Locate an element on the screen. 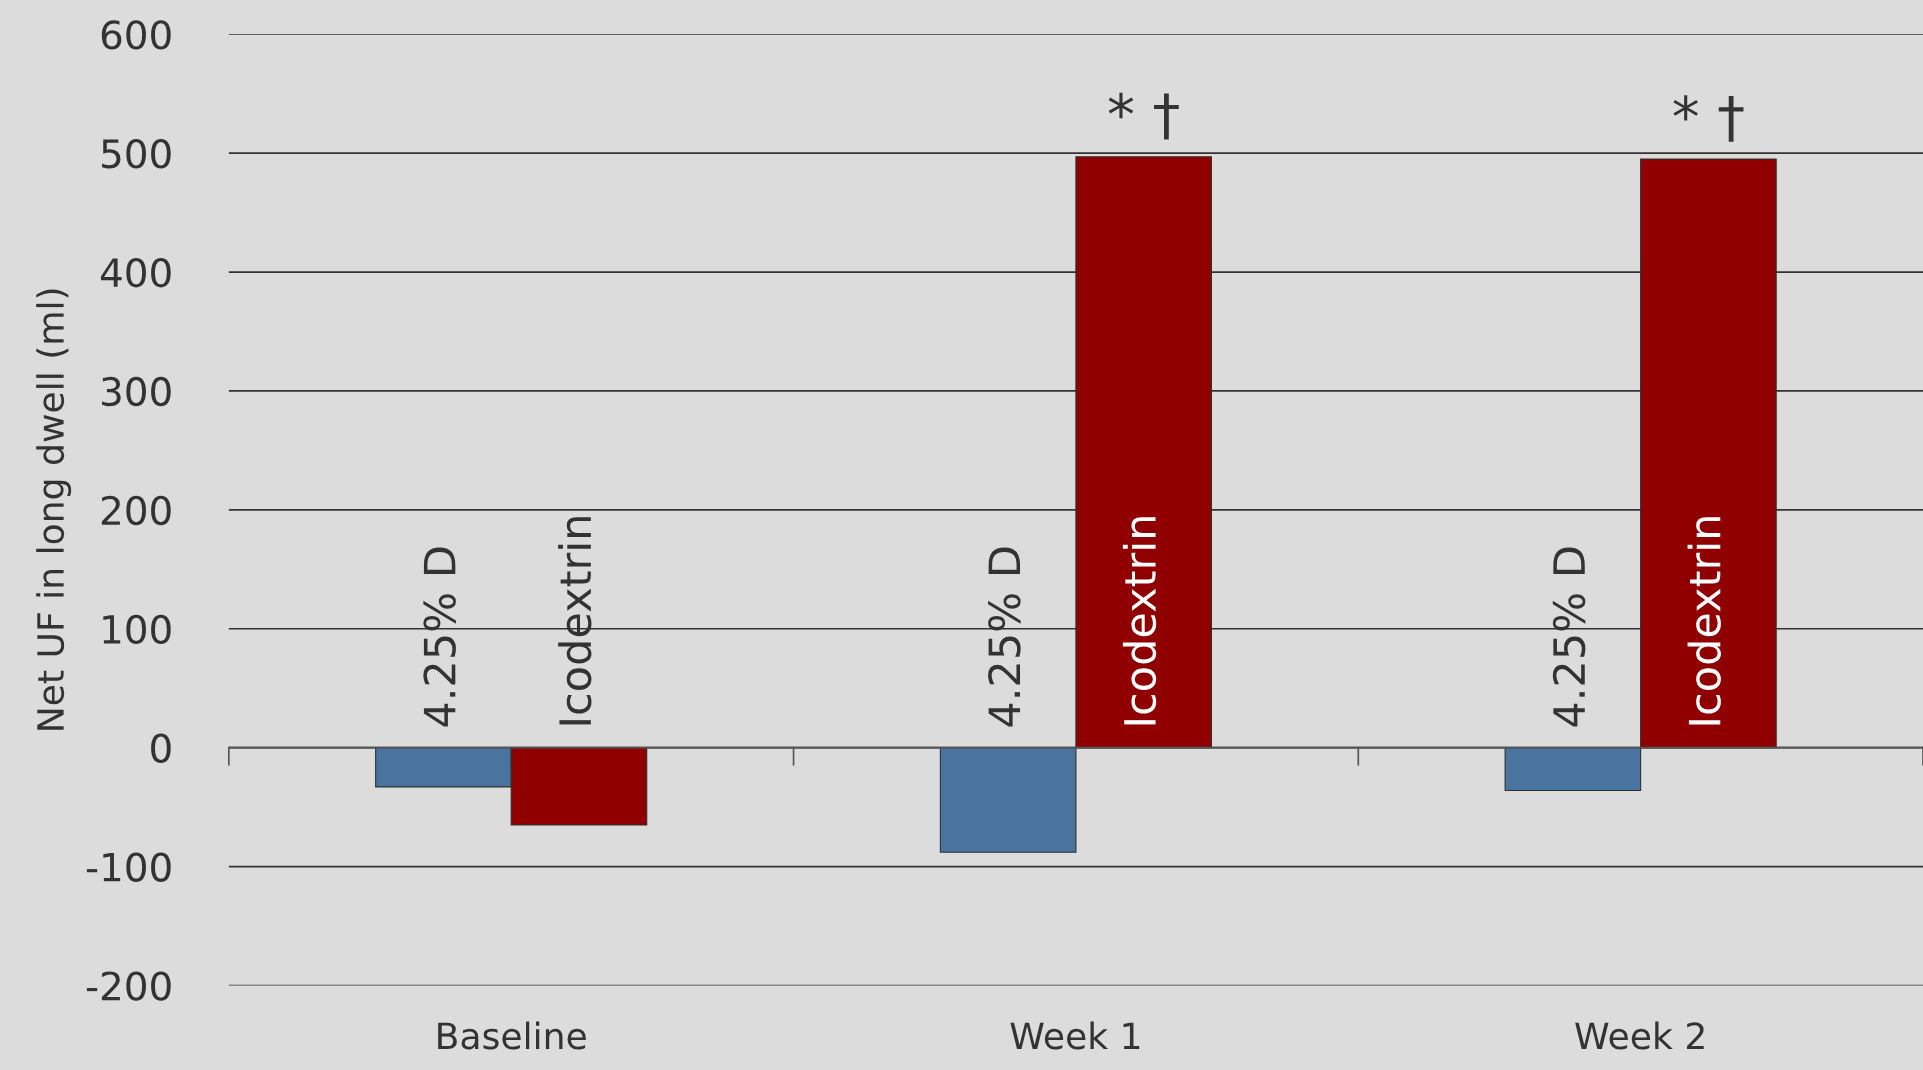 The width and height of the screenshot is (1923, 1070). x-tick-label: Week 1 is located at coordinates (1075, 1035).